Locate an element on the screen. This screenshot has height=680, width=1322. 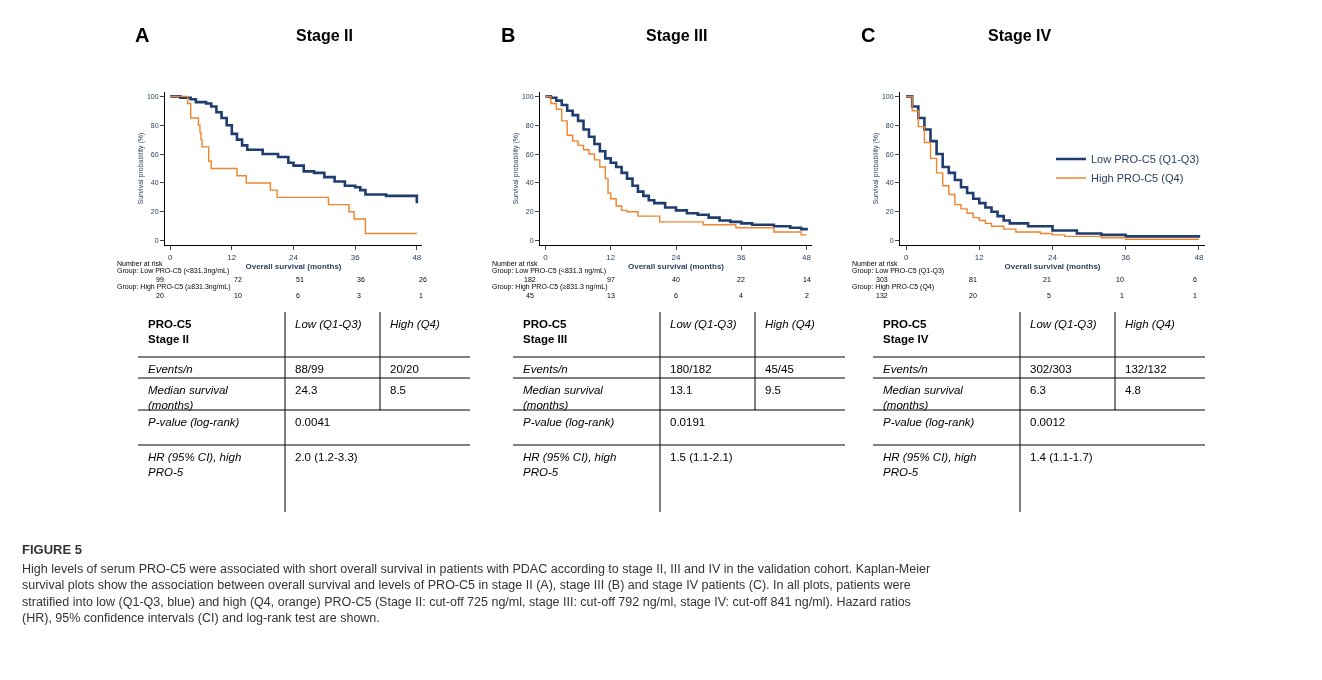
text: 88/99 is located at coordinates (309, 369).